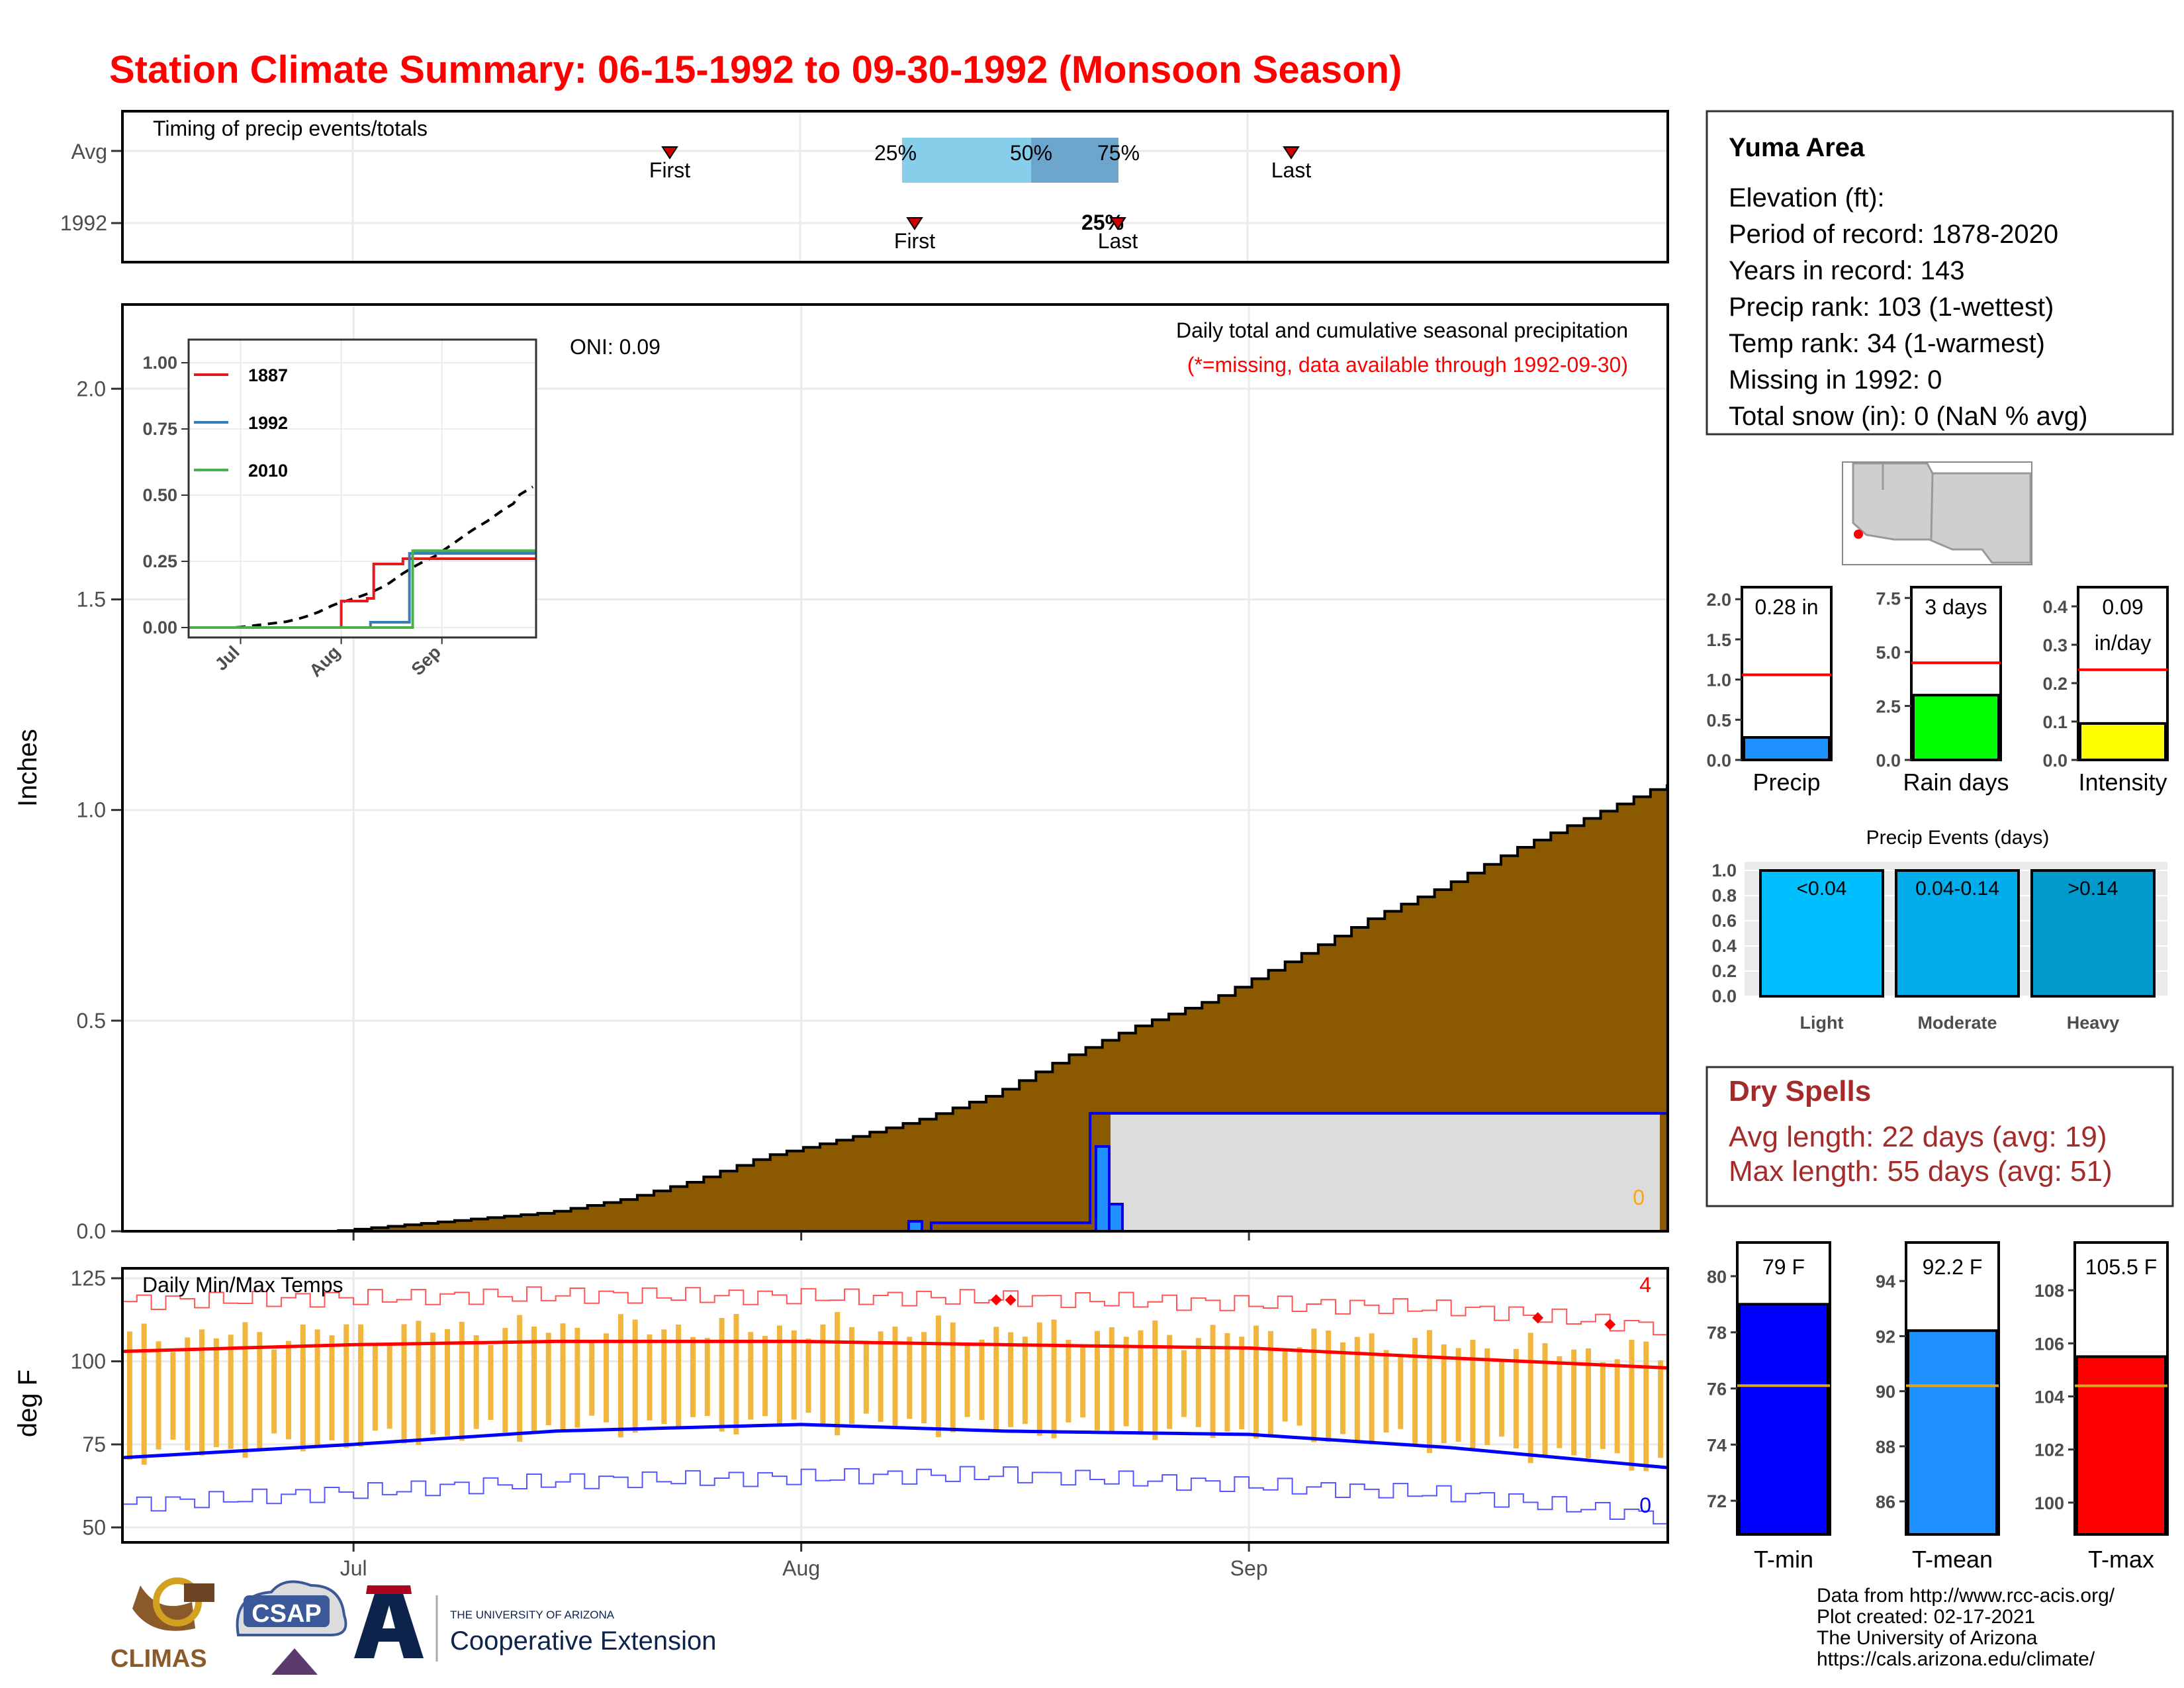 Image resolution: width=2184 pixels, height=1688 pixels. I want to click on inset-y-tick-label: 0.50, so click(159, 495).